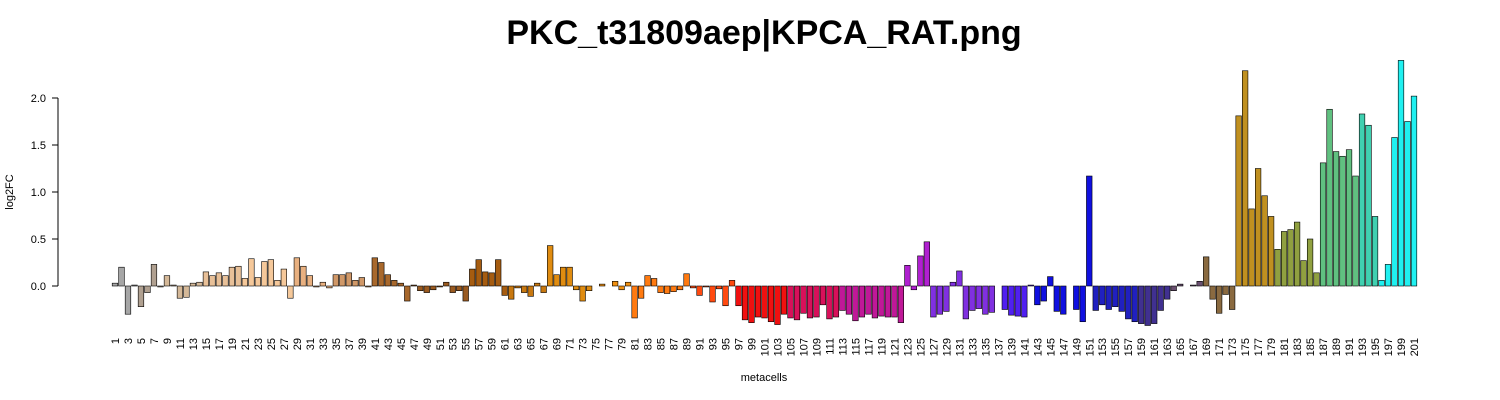 The image size is (1500, 400). What do you see at coordinates (999, 347) in the screenshot?
I see `x-tick-label: 137` at bounding box center [999, 347].